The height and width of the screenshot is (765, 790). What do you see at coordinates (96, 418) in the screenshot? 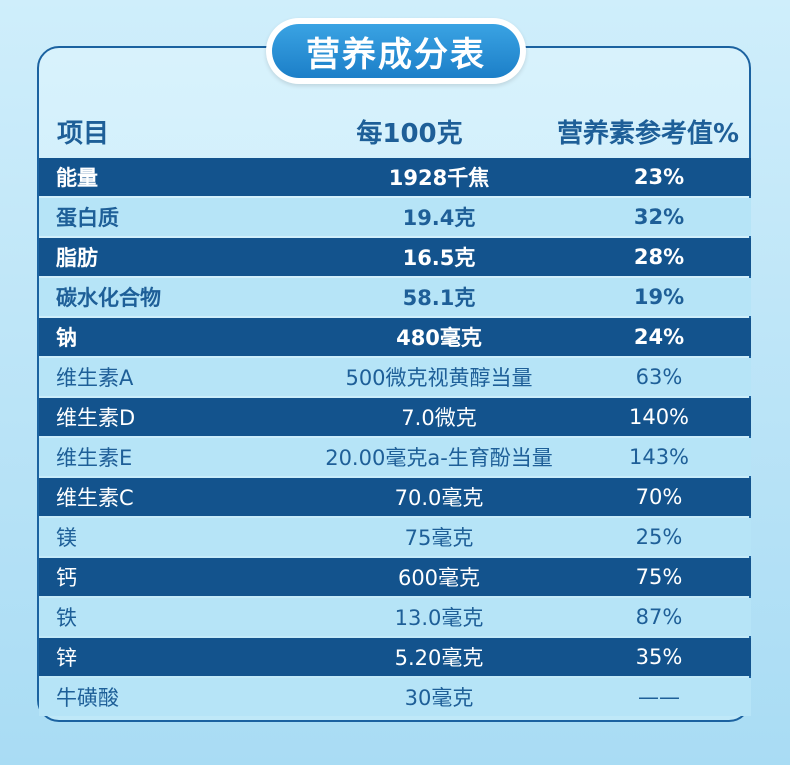
I see `row-name: 维生素D` at bounding box center [96, 418].